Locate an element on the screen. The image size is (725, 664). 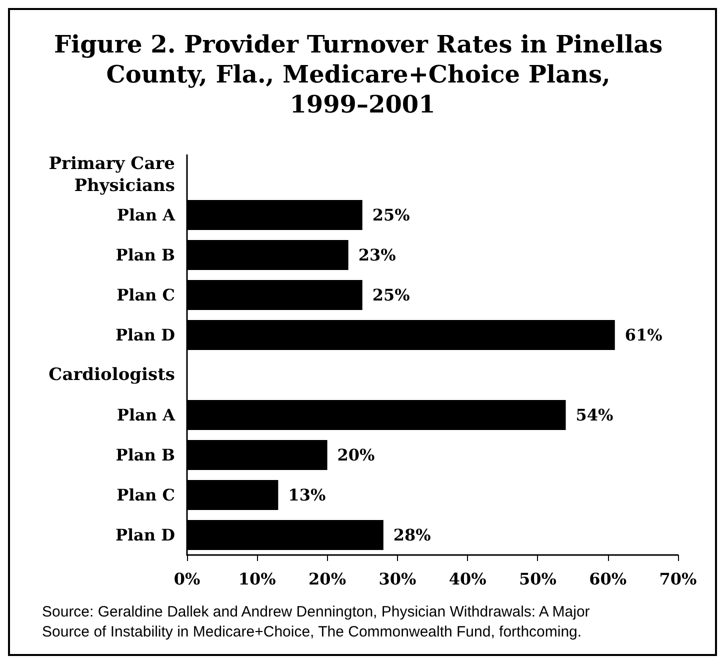
x-tick-label: 50% is located at coordinates (537, 579).